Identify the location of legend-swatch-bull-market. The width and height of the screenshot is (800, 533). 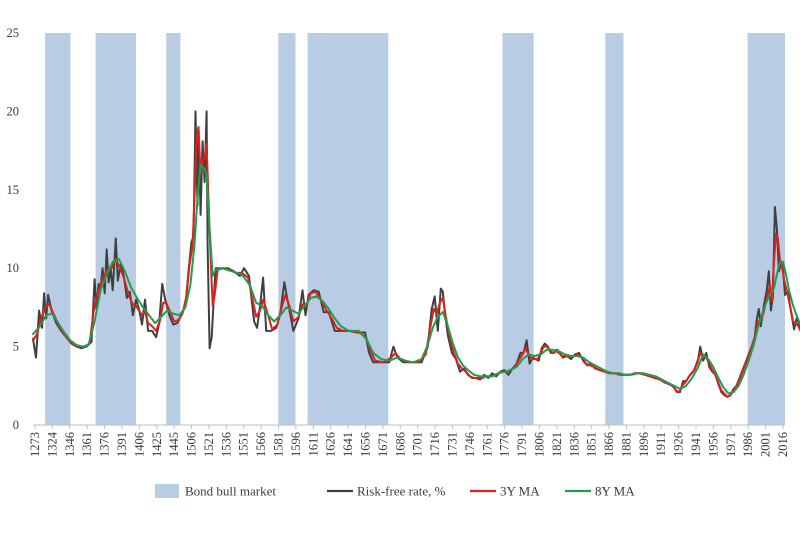
(167, 491).